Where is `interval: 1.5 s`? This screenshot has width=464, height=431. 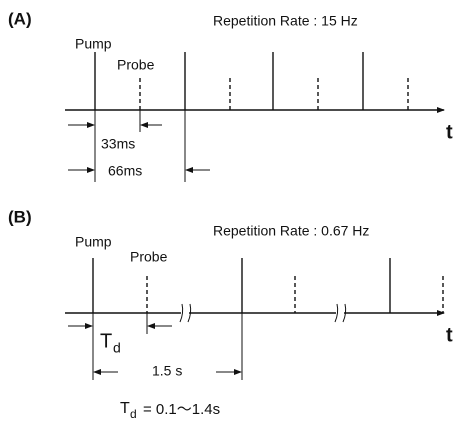
interval: 1.5 s is located at coordinates (167, 371).